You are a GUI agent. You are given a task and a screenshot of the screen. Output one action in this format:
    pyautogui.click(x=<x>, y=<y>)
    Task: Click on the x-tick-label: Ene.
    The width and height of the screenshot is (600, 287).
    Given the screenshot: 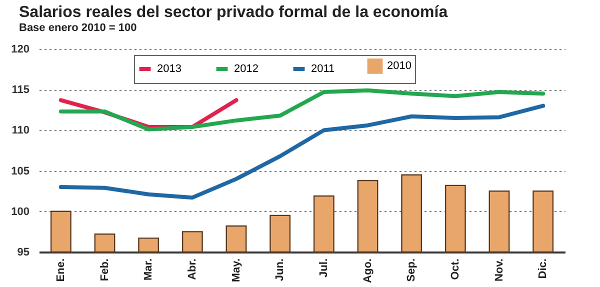 What is the action you would take?
    pyautogui.click(x=60, y=270)
    